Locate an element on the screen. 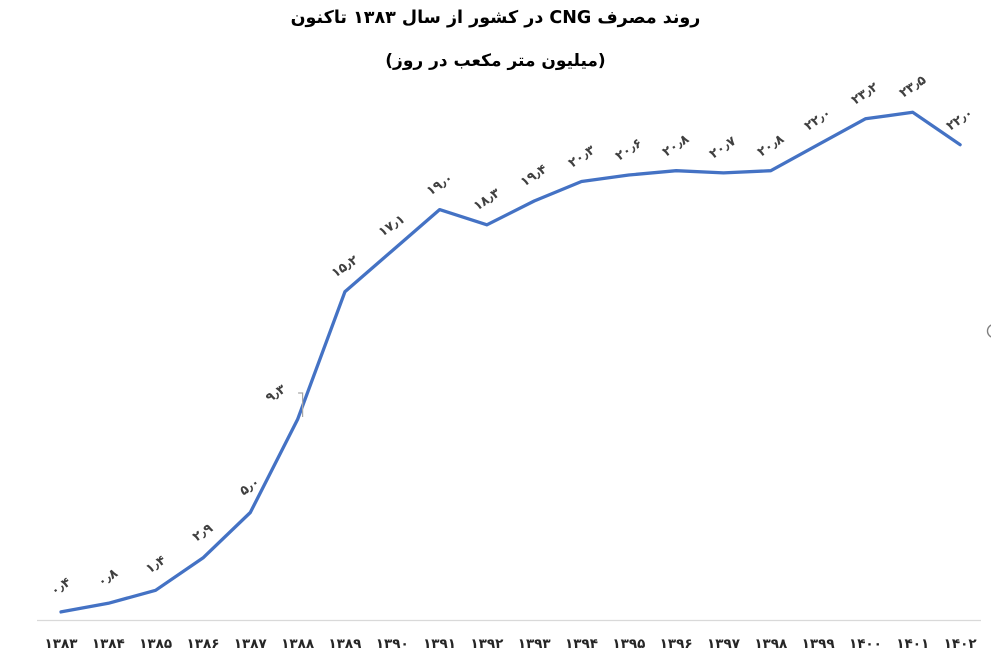 The width and height of the screenshot is (991, 657). x-axis-label-1387: ۱۳۸۷ is located at coordinates (250, 644).